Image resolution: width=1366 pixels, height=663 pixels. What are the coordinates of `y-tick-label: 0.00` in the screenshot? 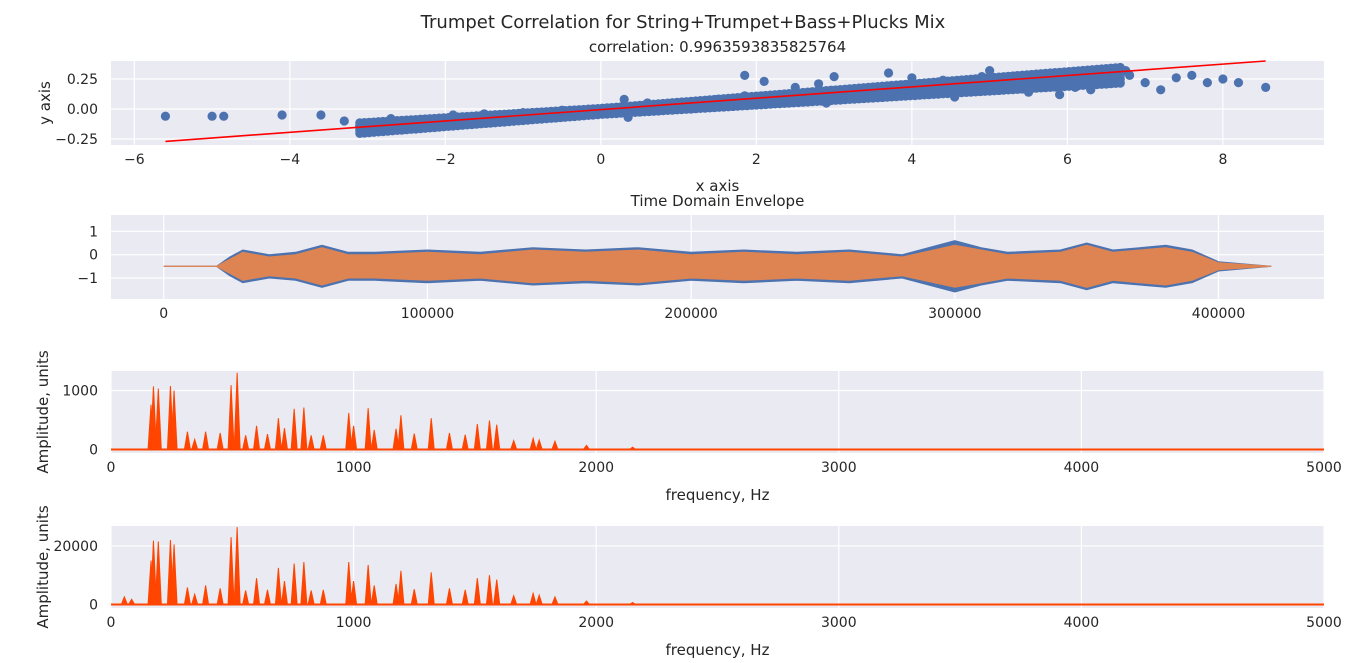 It's located at (82, 110).